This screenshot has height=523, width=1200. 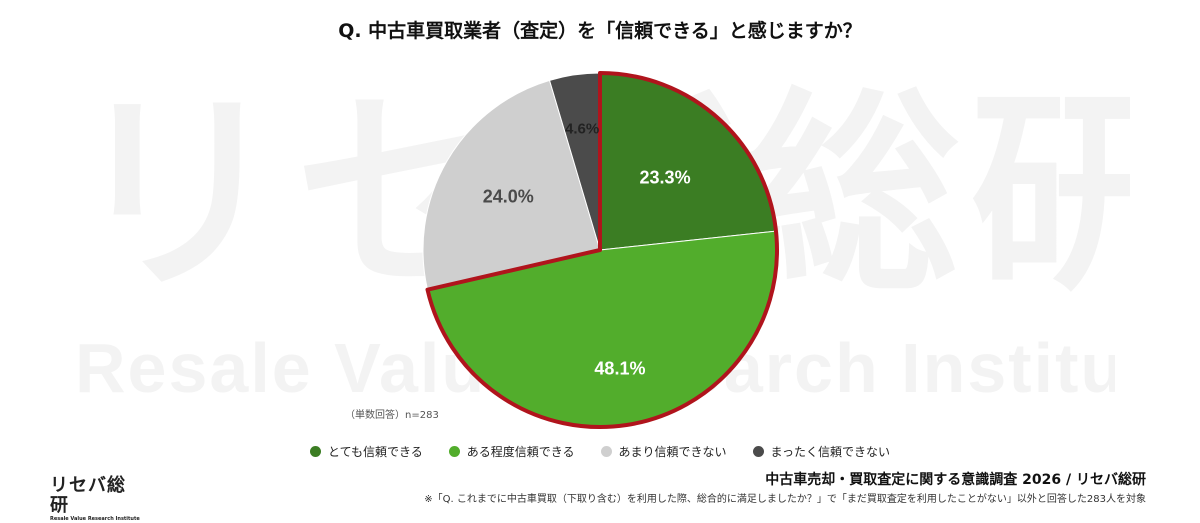 What do you see at coordinates (619, 369) in the screenshot?
I see `data-label-somewhat-trust: 48.1%` at bounding box center [619, 369].